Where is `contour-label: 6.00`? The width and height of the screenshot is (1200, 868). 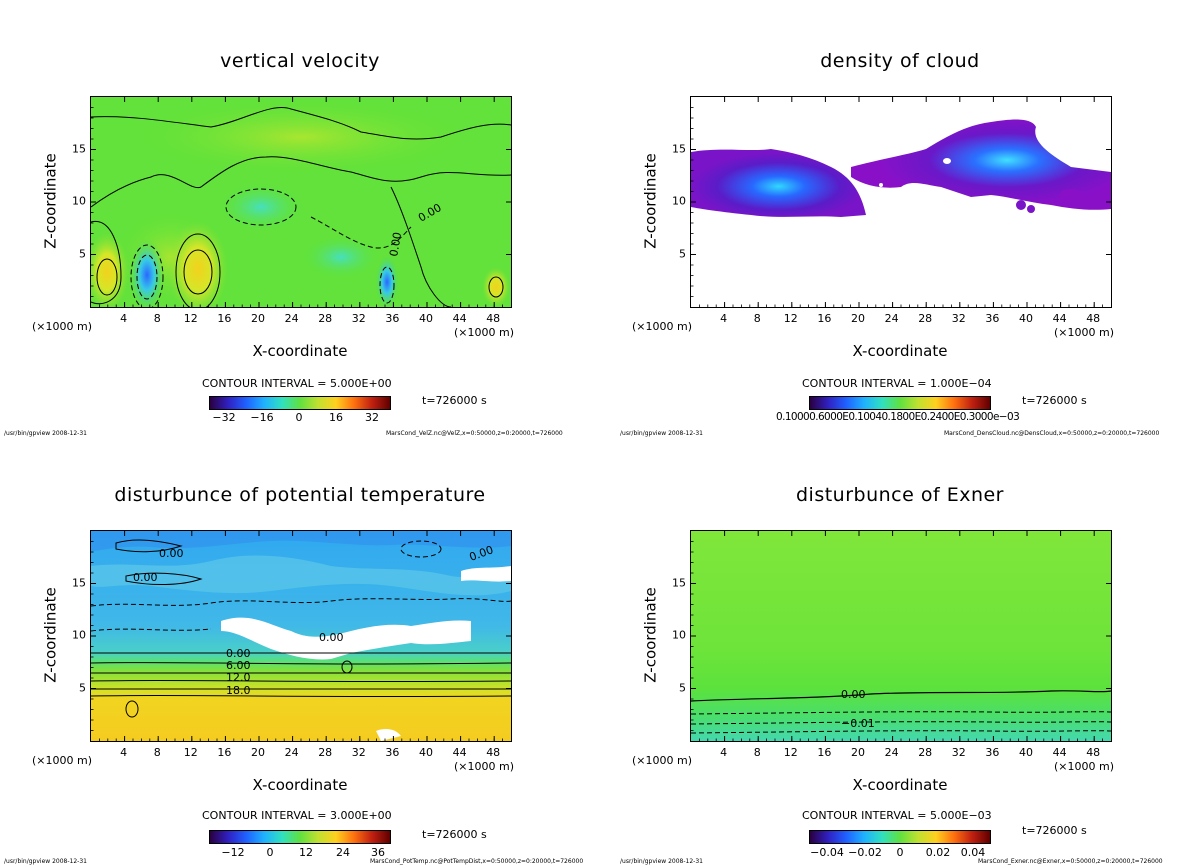
contour-label: 6.00 is located at coordinates (238, 665).